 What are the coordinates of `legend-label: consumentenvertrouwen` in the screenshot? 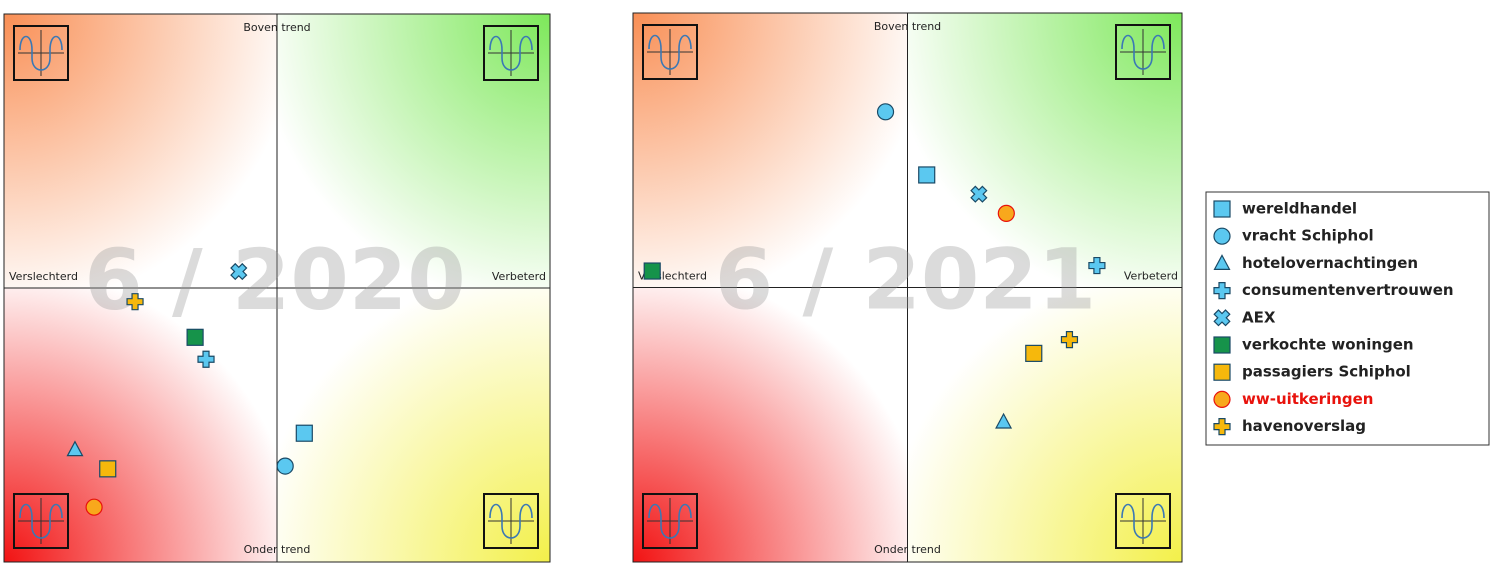 It's located at (1348, 290).